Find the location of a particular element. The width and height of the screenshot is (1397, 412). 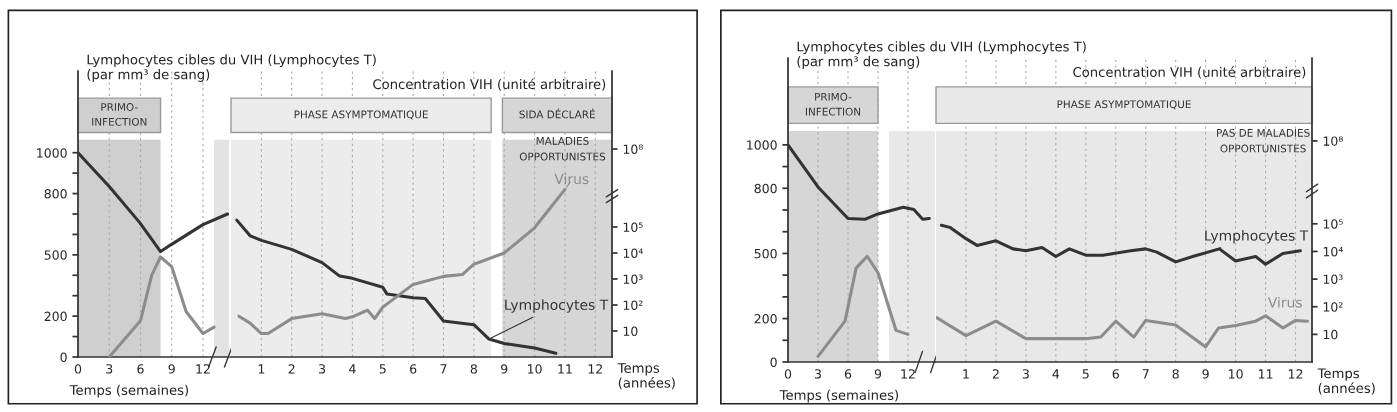

annotation: MALADIES OPPORTUNISTES is located at coordinates (562, 148).